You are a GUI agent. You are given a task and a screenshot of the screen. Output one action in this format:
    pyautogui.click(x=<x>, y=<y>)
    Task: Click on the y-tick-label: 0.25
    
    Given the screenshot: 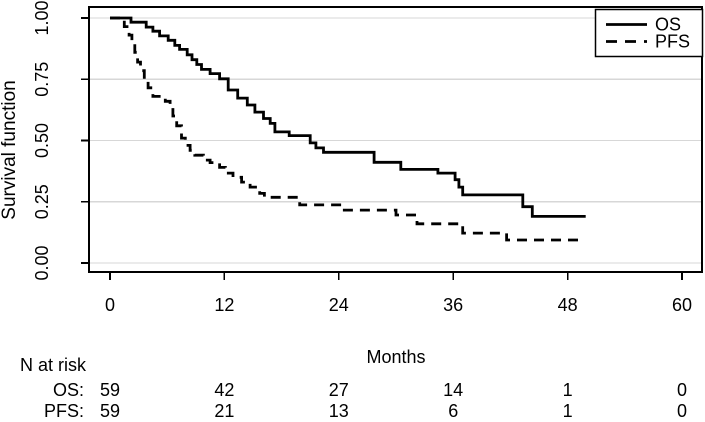 What is the action you would take?
    pyautogui.click(x=42, y=201)
    